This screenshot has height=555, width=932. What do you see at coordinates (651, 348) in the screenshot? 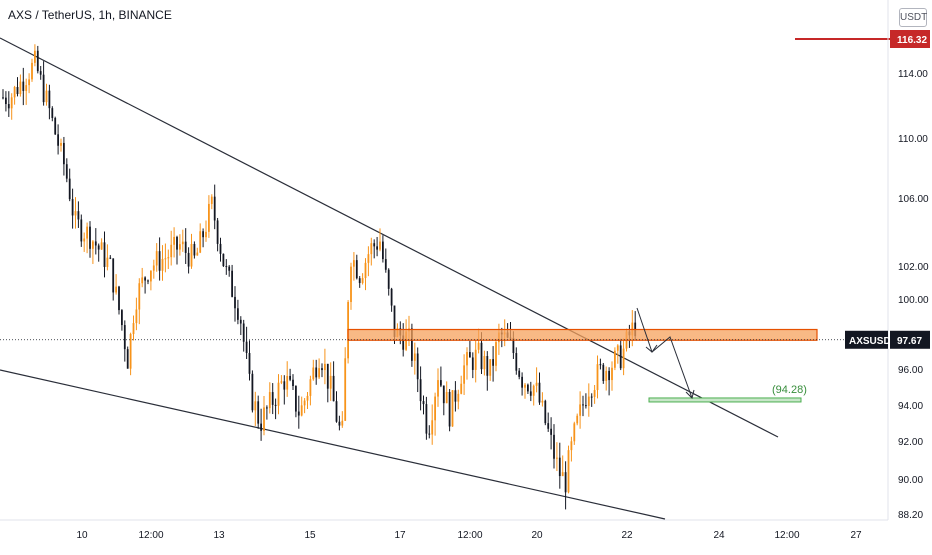
I see `projection-arrowhead` at bounding box center [651, 348].